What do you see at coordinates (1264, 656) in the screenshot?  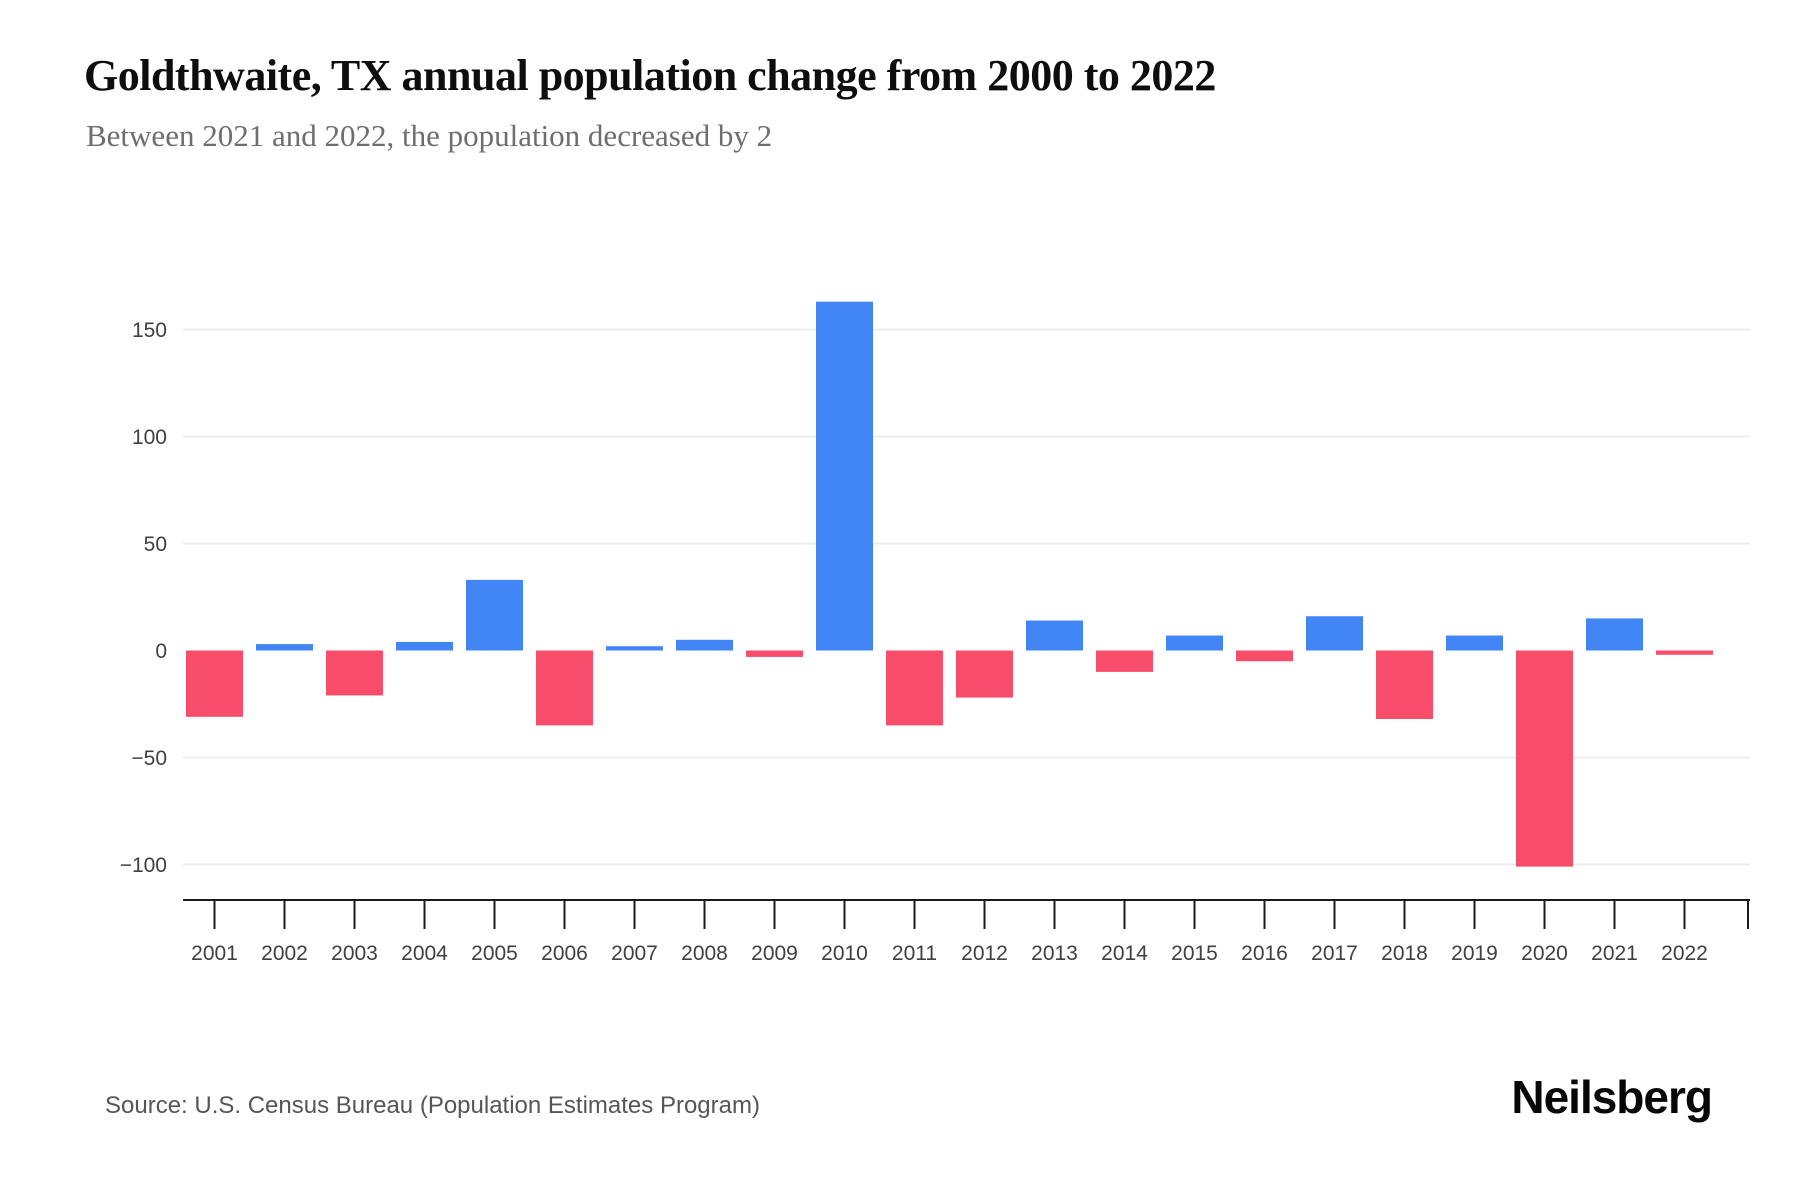 I see `bar-2016` at bounding box center [1264, 656].